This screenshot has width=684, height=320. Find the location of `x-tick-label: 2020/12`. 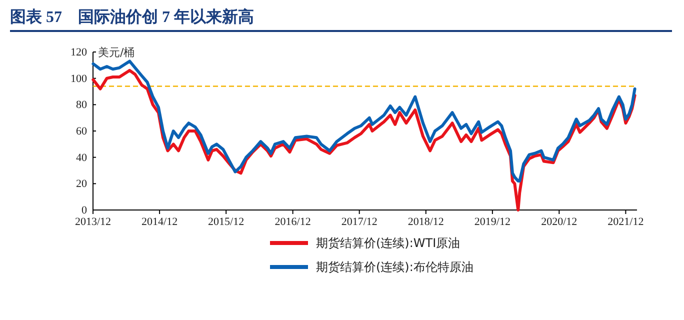

x-tick-label: 2020/12 is located at coordinates (559, 222).